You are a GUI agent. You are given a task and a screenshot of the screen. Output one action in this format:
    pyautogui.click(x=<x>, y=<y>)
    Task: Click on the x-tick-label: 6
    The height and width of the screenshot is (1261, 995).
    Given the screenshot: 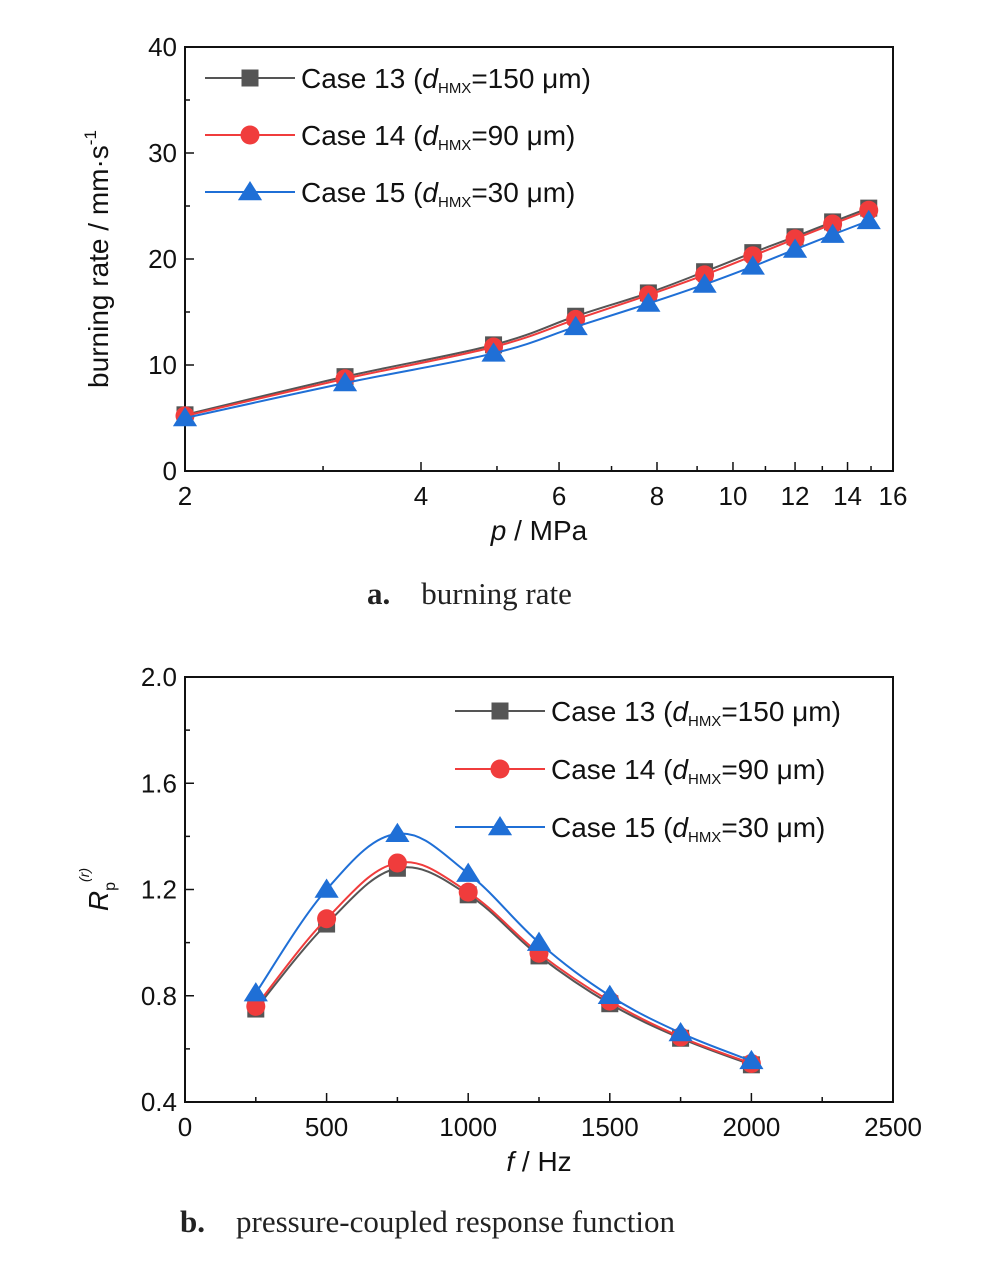 What is the action you would take?
    pyautogui.click(x=559, y=496)
    